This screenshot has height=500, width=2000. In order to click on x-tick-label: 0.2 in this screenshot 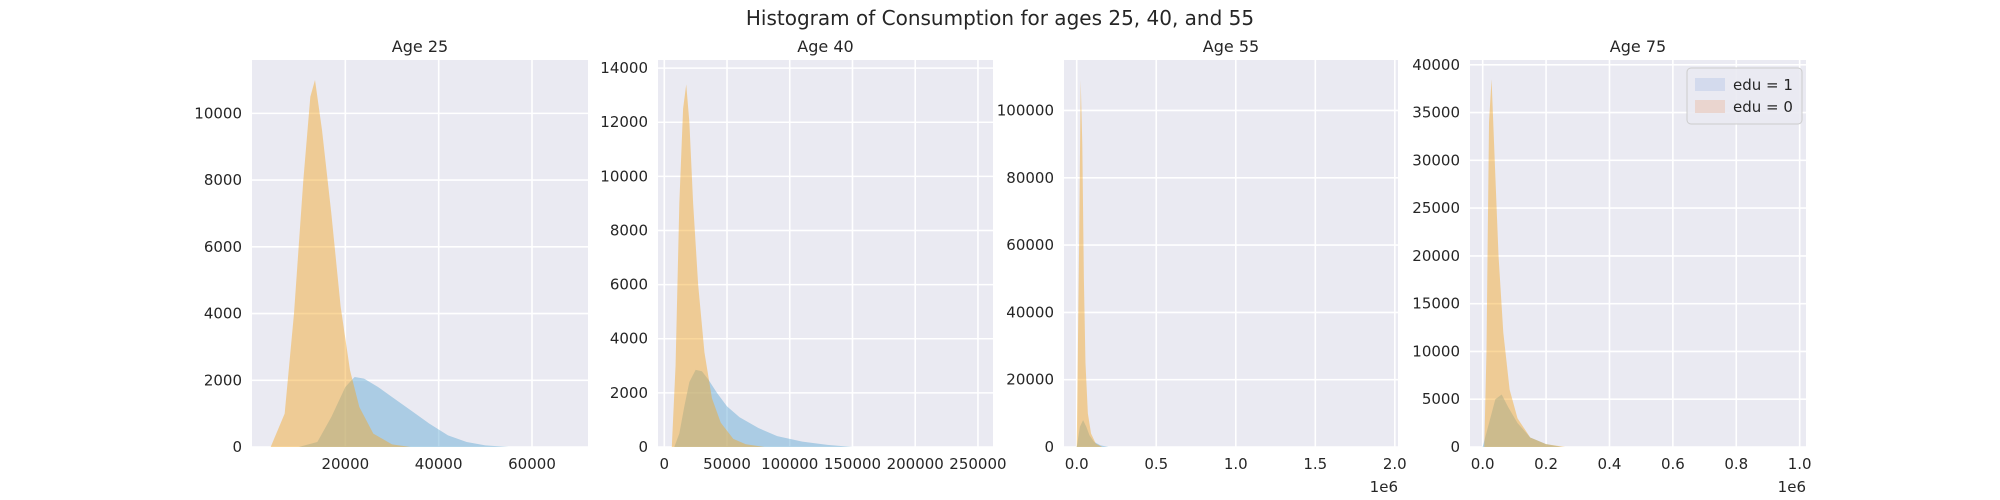, I will do `click(1546, 464)`.